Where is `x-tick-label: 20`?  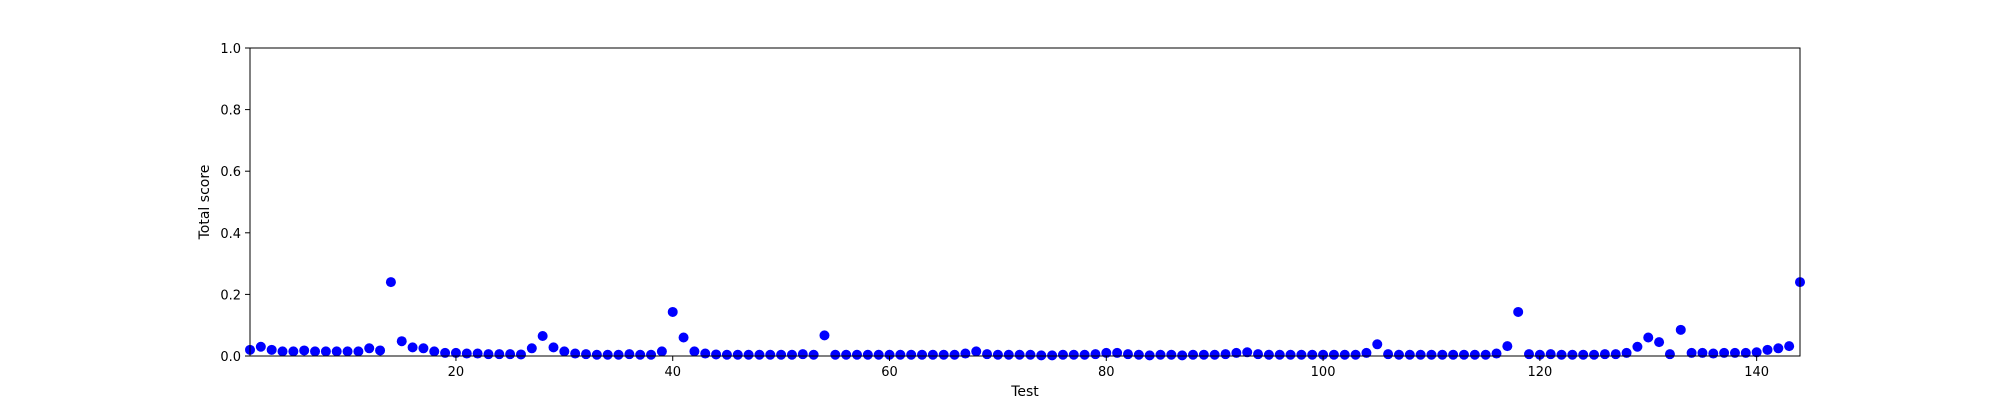
x-tick-label: 20 is located at coordinates (456, 372).